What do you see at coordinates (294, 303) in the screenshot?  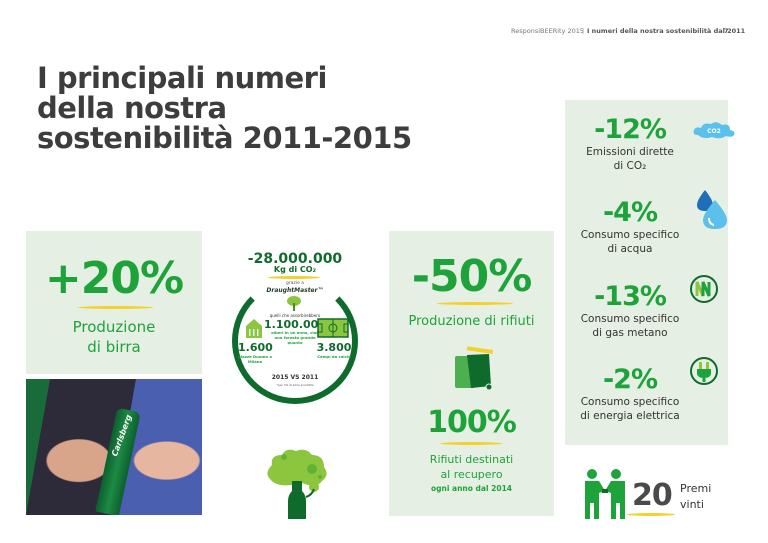 I see `tree-icon` at bounding box center [294, 303].